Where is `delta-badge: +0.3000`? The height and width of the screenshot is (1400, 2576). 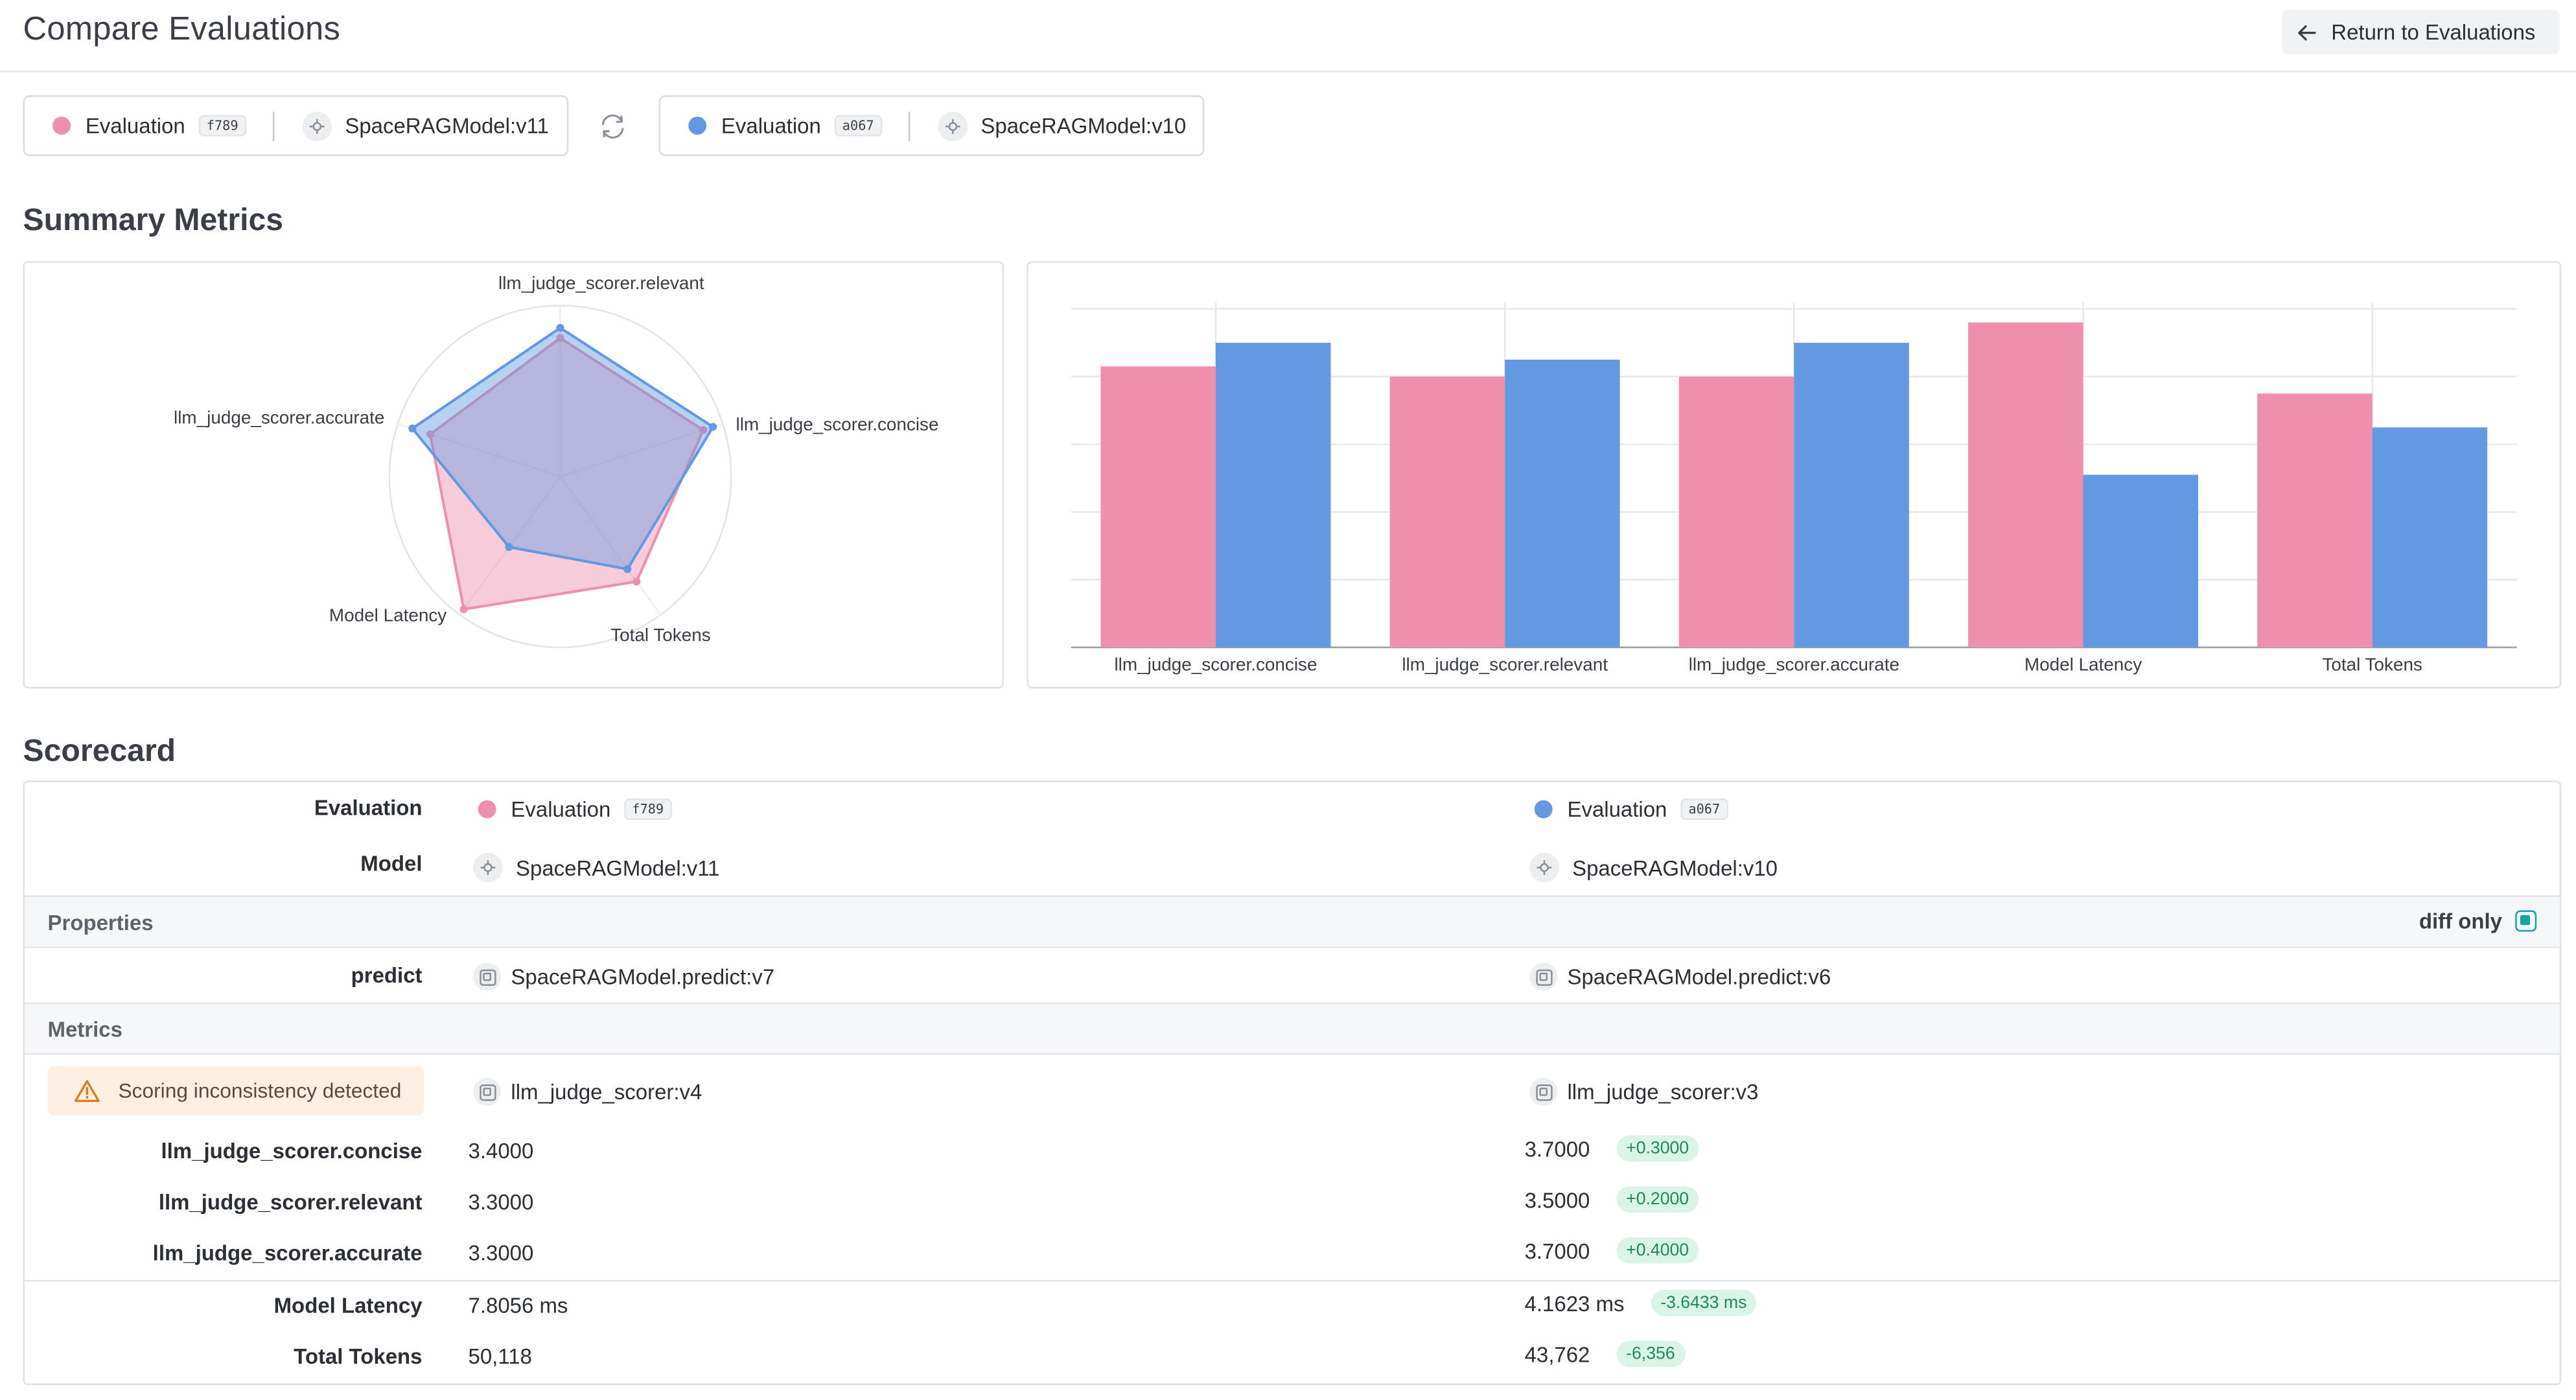
delta-badge: +0.3000 is located at coordinates (1657, 1148).